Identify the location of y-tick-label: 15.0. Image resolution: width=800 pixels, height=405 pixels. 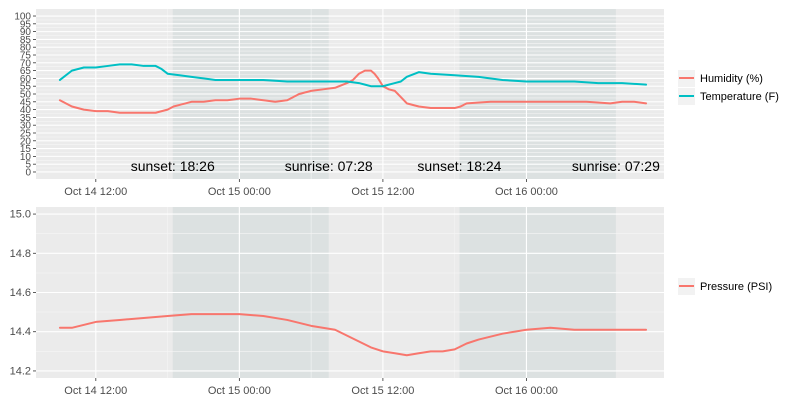
(20, 215).